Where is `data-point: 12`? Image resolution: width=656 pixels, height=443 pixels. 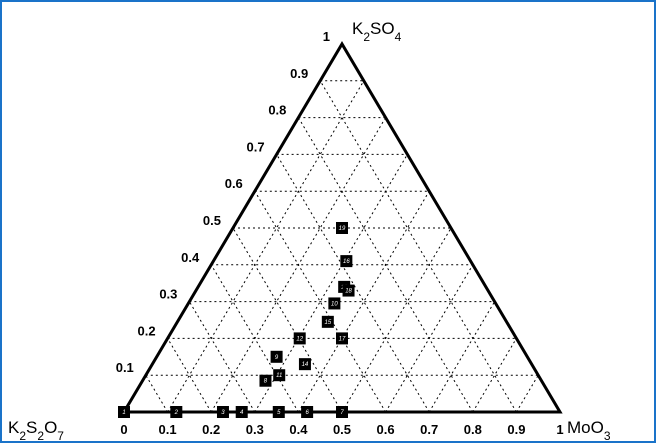 data-point: 12 is located at coordinates (300, 338).